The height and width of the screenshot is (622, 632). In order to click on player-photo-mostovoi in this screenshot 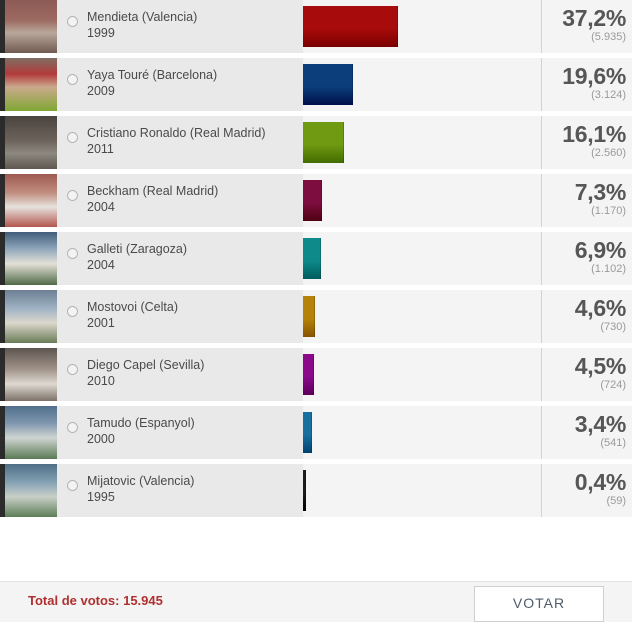, I will do `click(28, 316)`.